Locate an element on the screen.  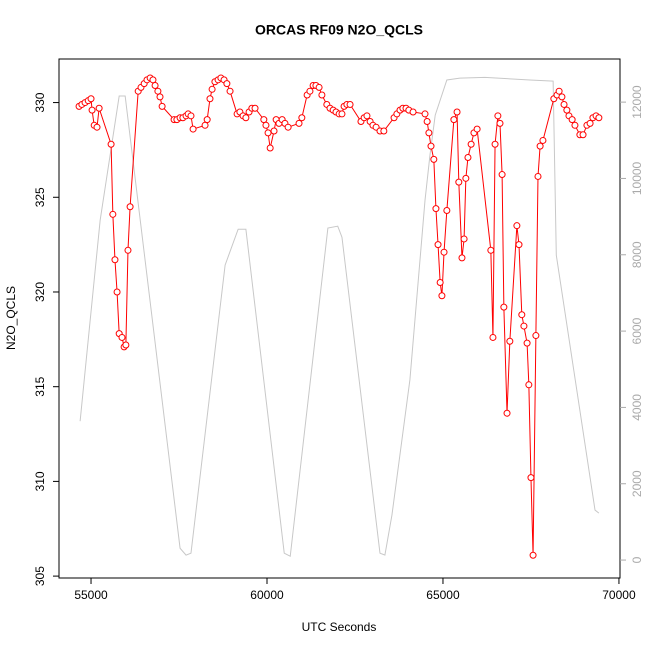
y-tick-label: 325 is located at coordinates (40, 197).